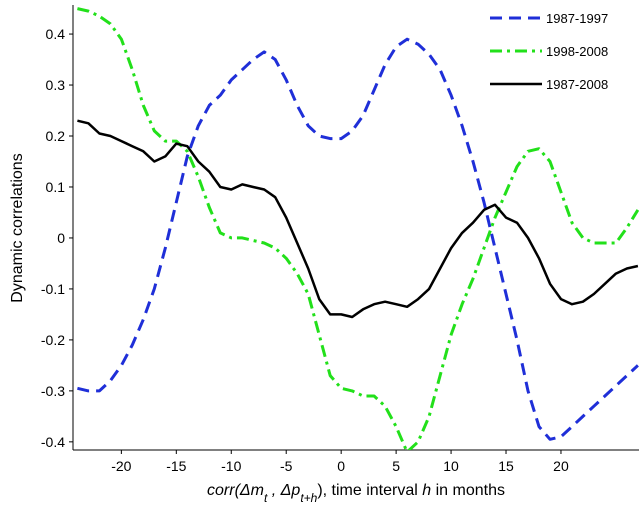 Image resolution: width=639 pixels, height=512 pixels. What do you see at coordinates (176, 466) in the screenshot?
I see `x-tick-label: -15` at bounding box center [176, 466].